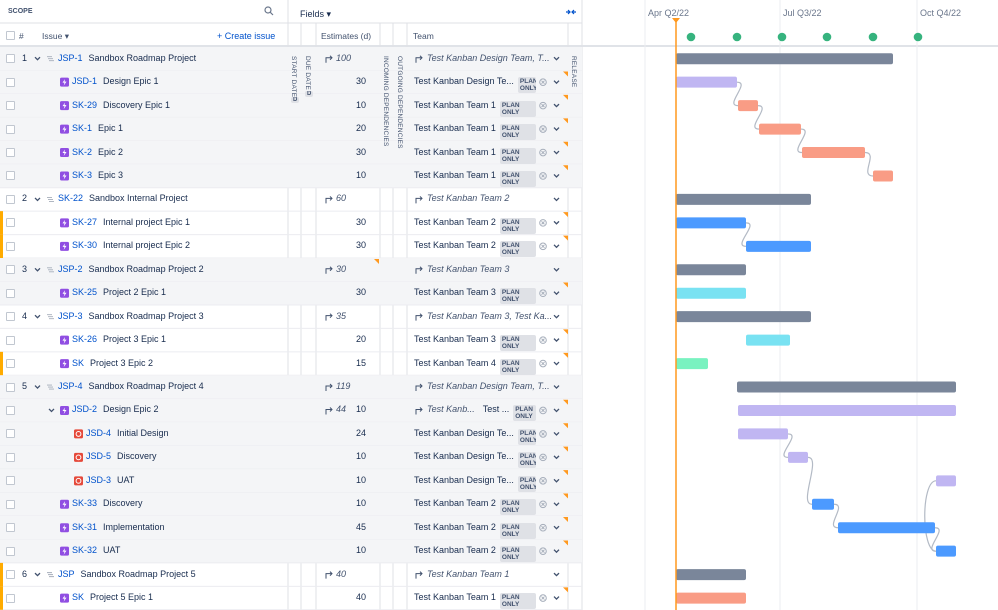  What do you see at coordinates (82, 174) in the screenshot?
I see `issue-key: SK-3` at bounding box center [82, 174].